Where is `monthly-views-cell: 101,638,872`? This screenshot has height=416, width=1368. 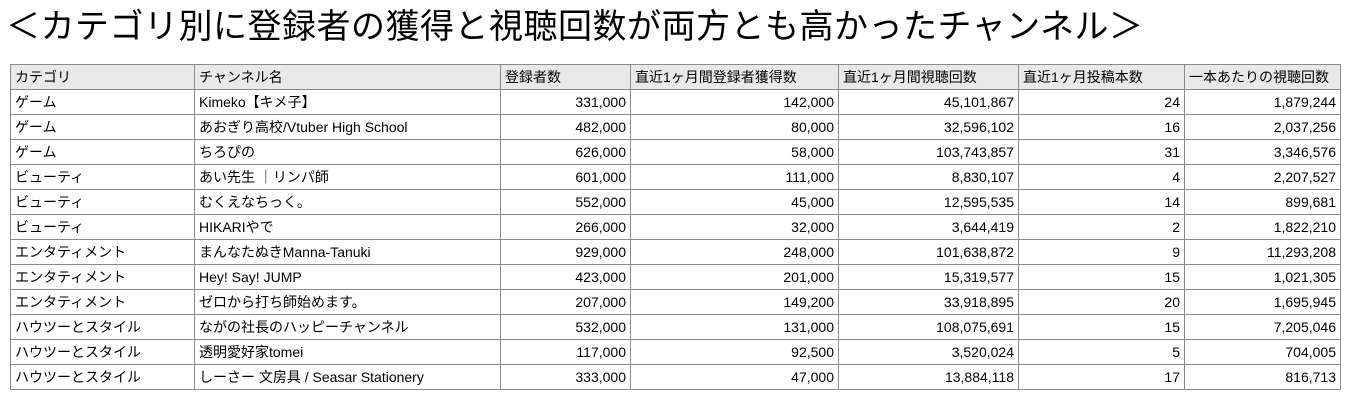 monthly-views-cell: 101,638,872 is located at coordinates (928, 252).